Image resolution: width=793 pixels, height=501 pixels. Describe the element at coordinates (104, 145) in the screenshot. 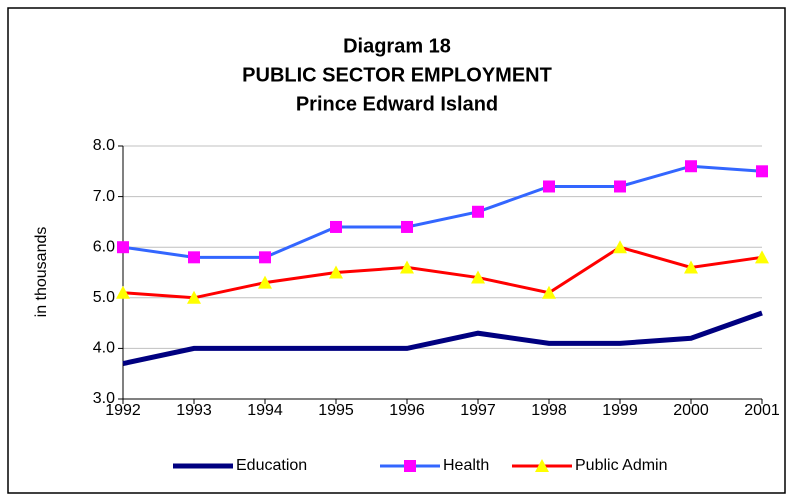

I see `y-tick-label: 8.0` at that location.